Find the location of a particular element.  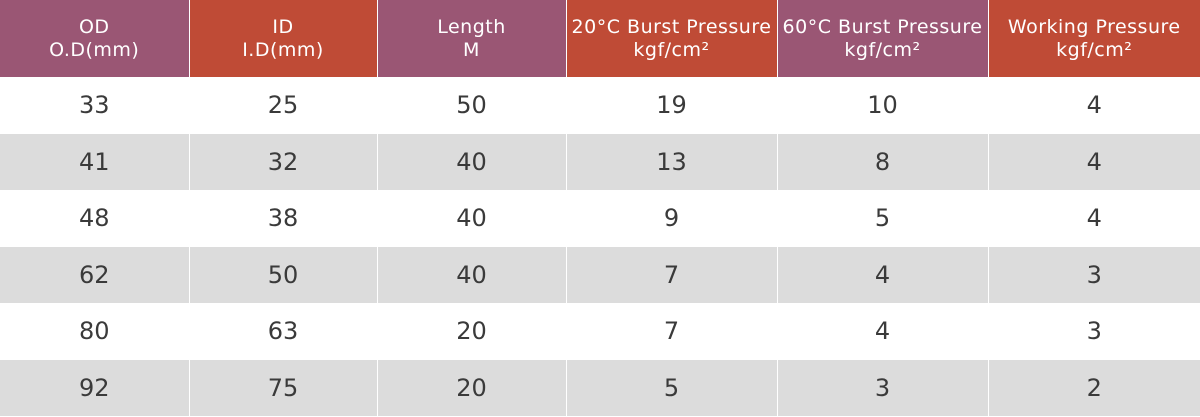

header-burst-20c: 20°C Burst Pressure kgf/cm² is located at coordinates (672, 38).